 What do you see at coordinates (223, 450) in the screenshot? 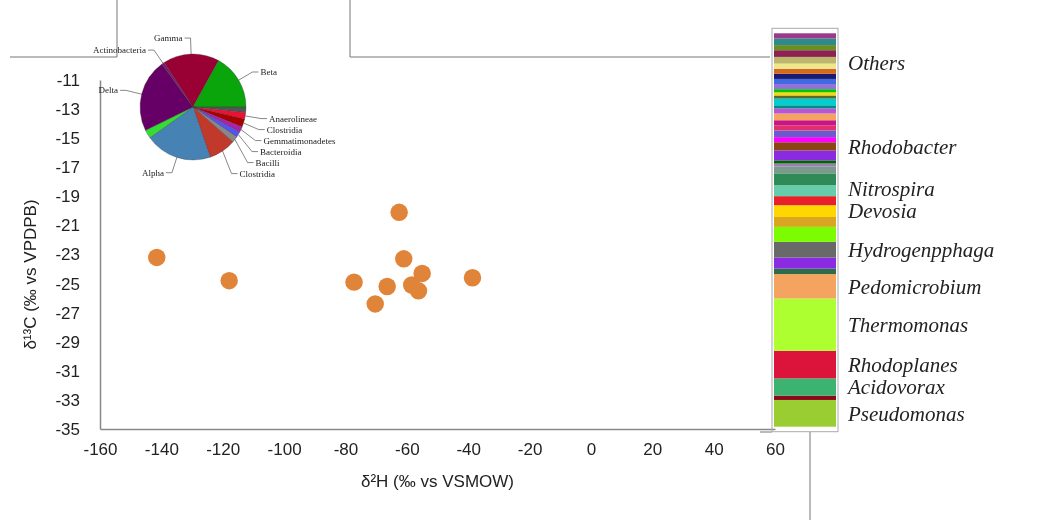
I see `x-tick-label: -120` at bounding box center [223, 450].